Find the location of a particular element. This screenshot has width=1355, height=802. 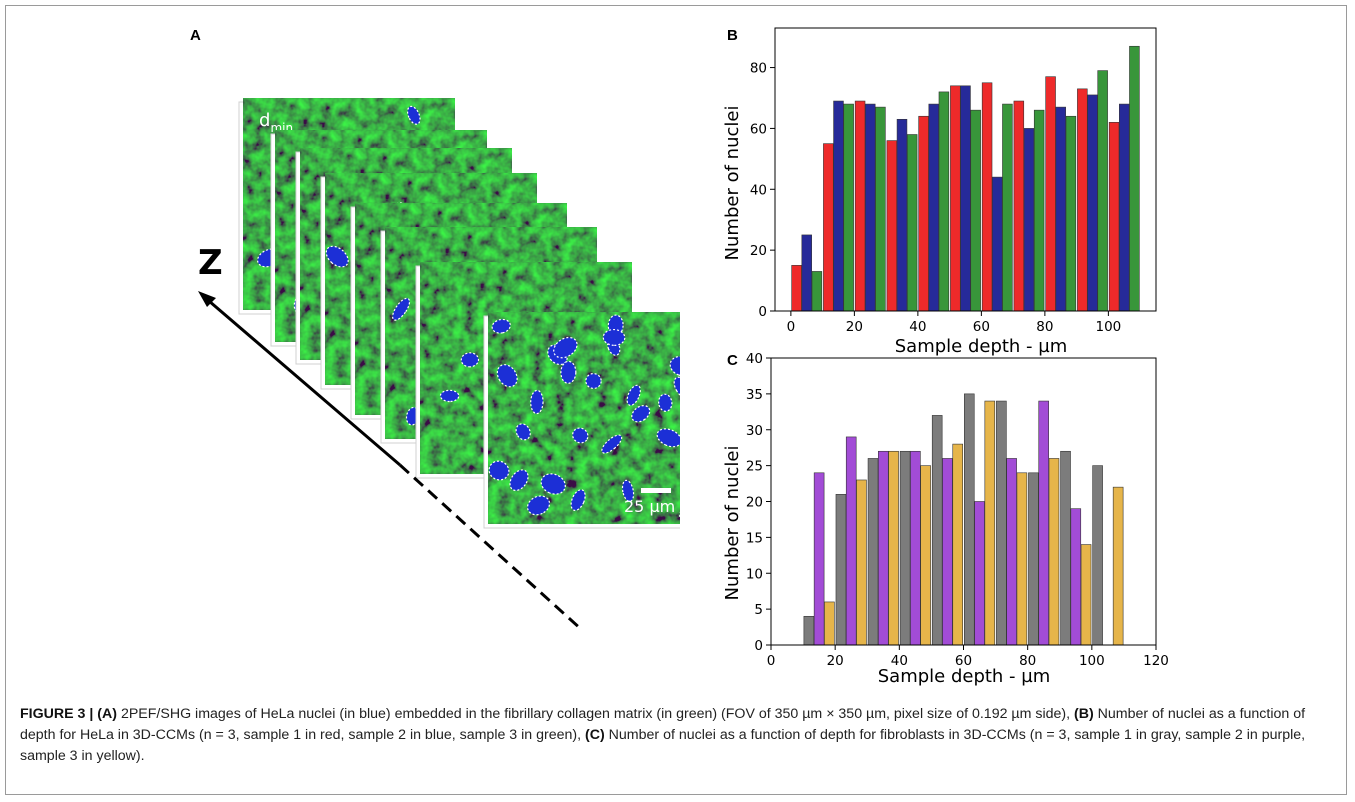

z-arrow-head is located at coordinates (207, 299).